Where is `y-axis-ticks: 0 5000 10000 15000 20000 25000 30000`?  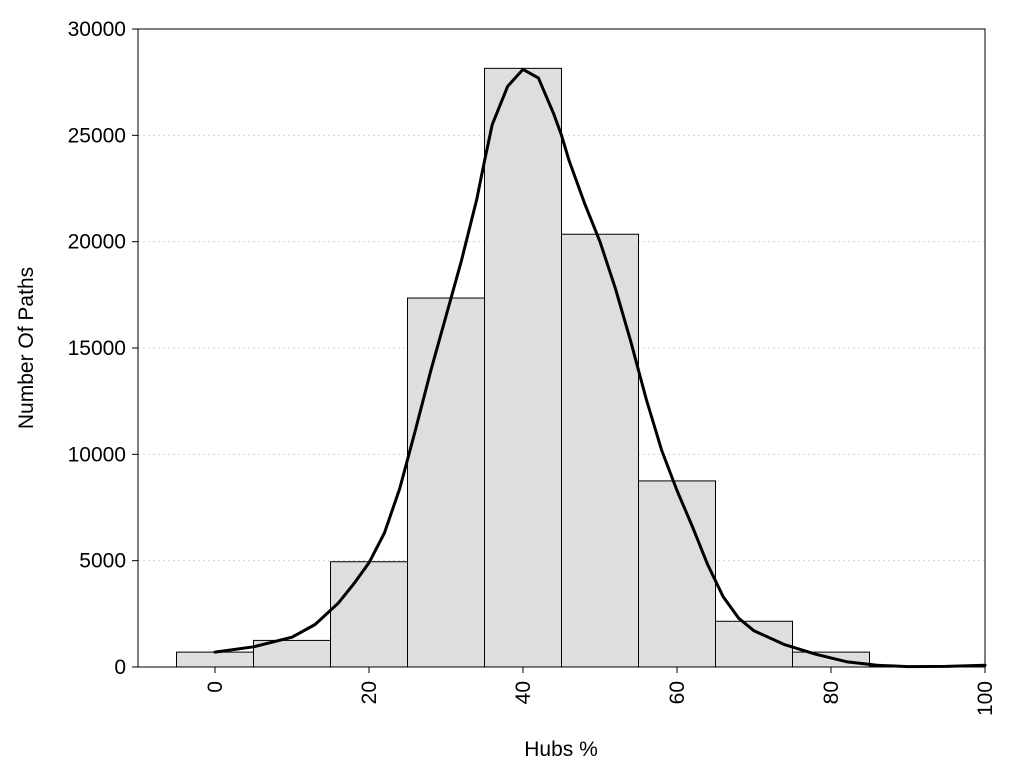
y-axis-ticks: 0 5000 10000 15000 20000 25000 30000 is located at coordinates (103, 348).